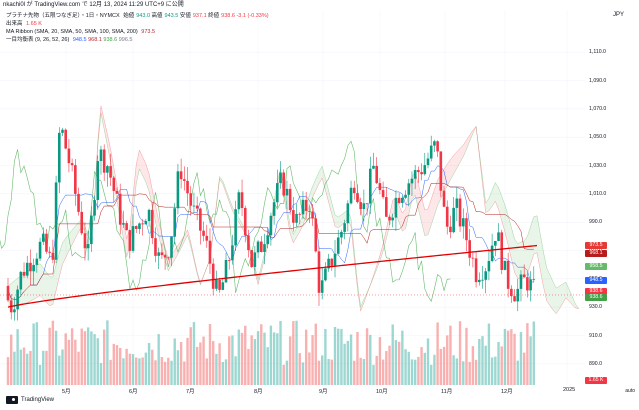 This screenshot has width=639, height=410. What do you see at coordinates (630, 391) in the screenshot?
I see `auto-scale-toggle: auto` at bounding box center [630, 391].